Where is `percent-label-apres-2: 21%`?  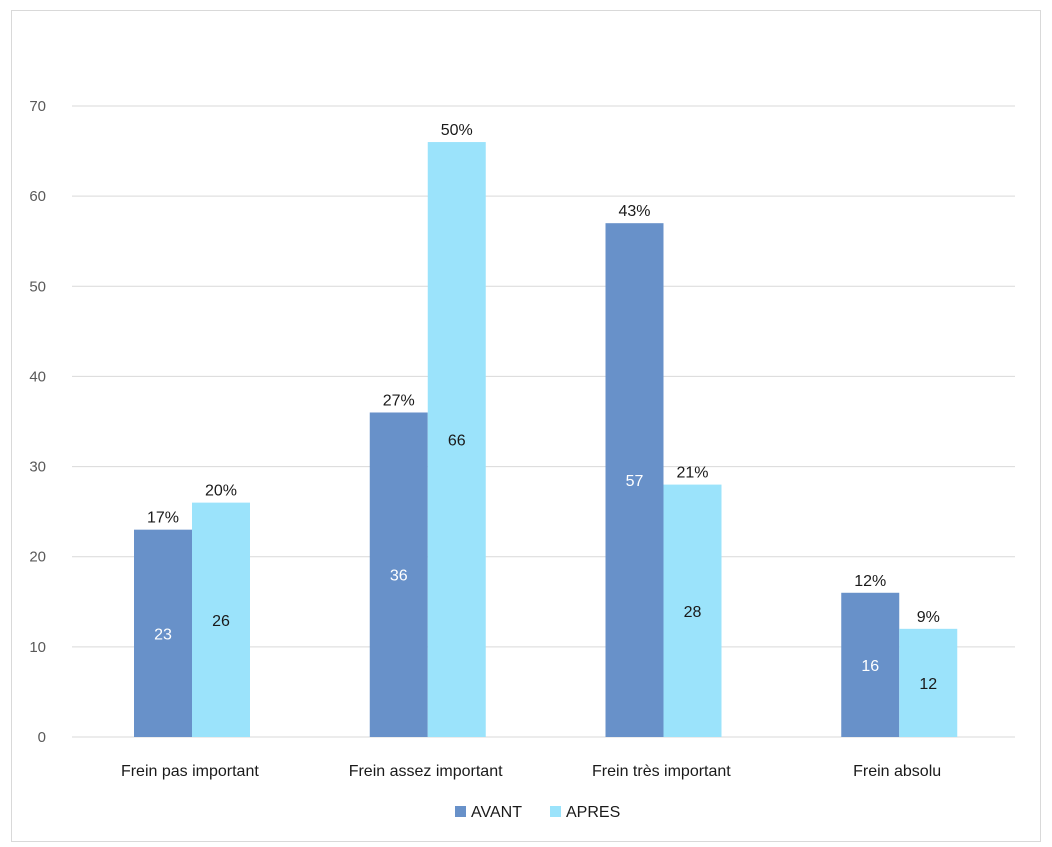 percent-label-apres-2: 21% is located at coordinates (692, 473).